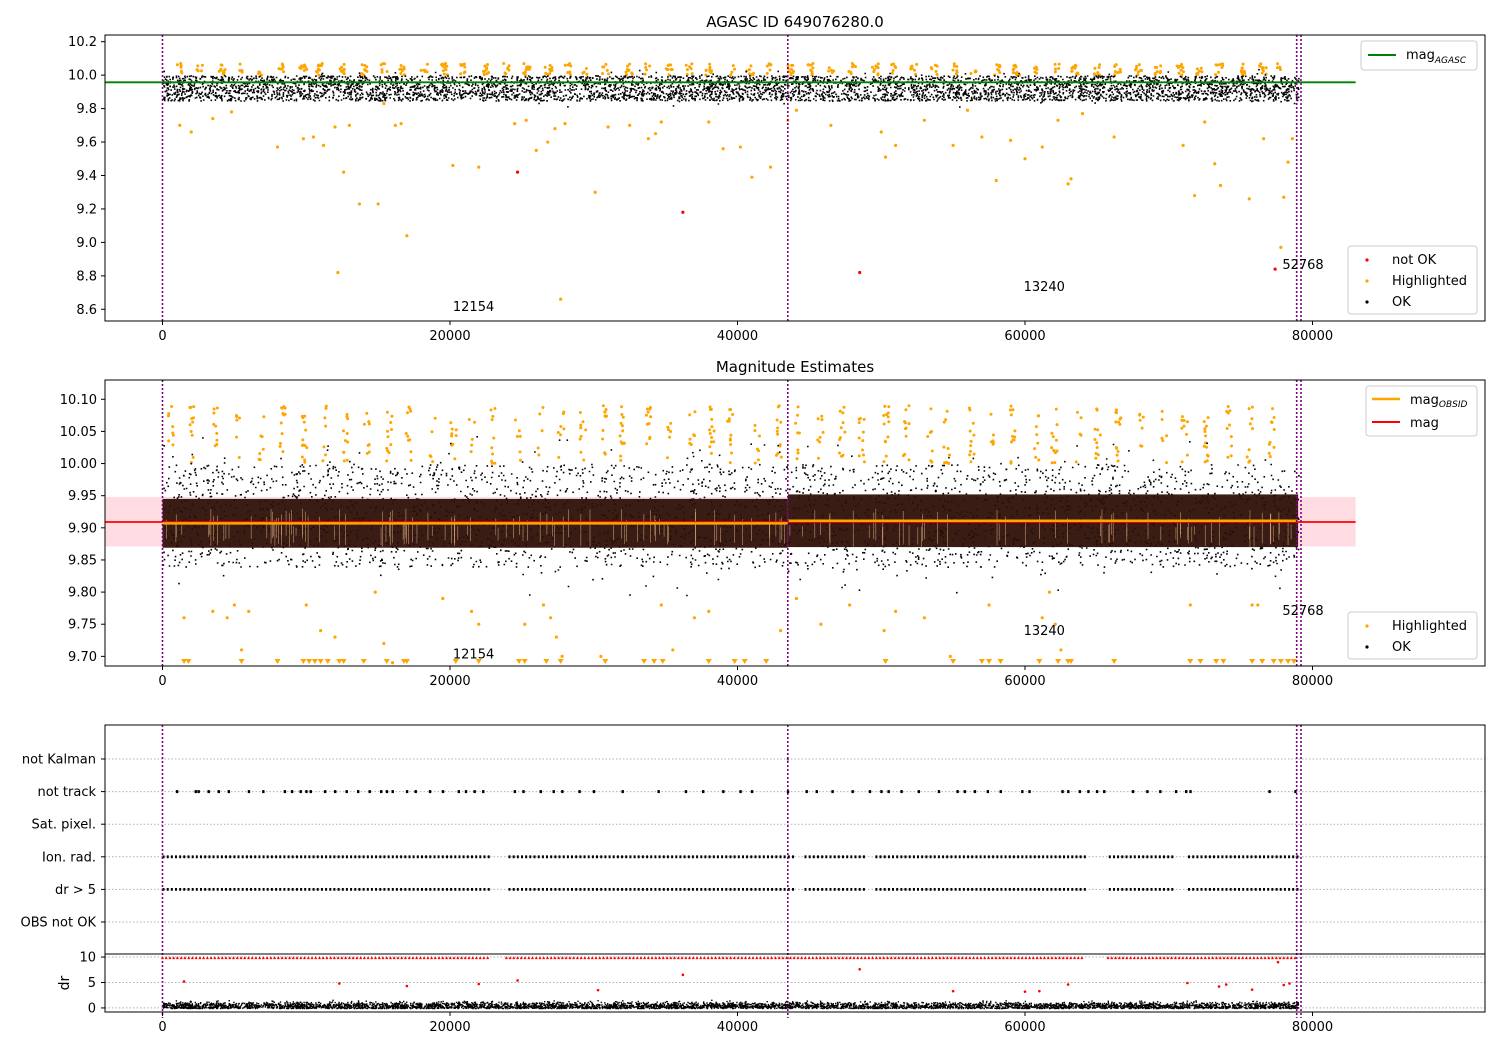 Image resolution: width=1500 pixels, height=1050 pixels. What do you see at coordinates (86, 243) in the screenshot?
I see `y-tick-label: 9.0` at bounding box center [86, 243].